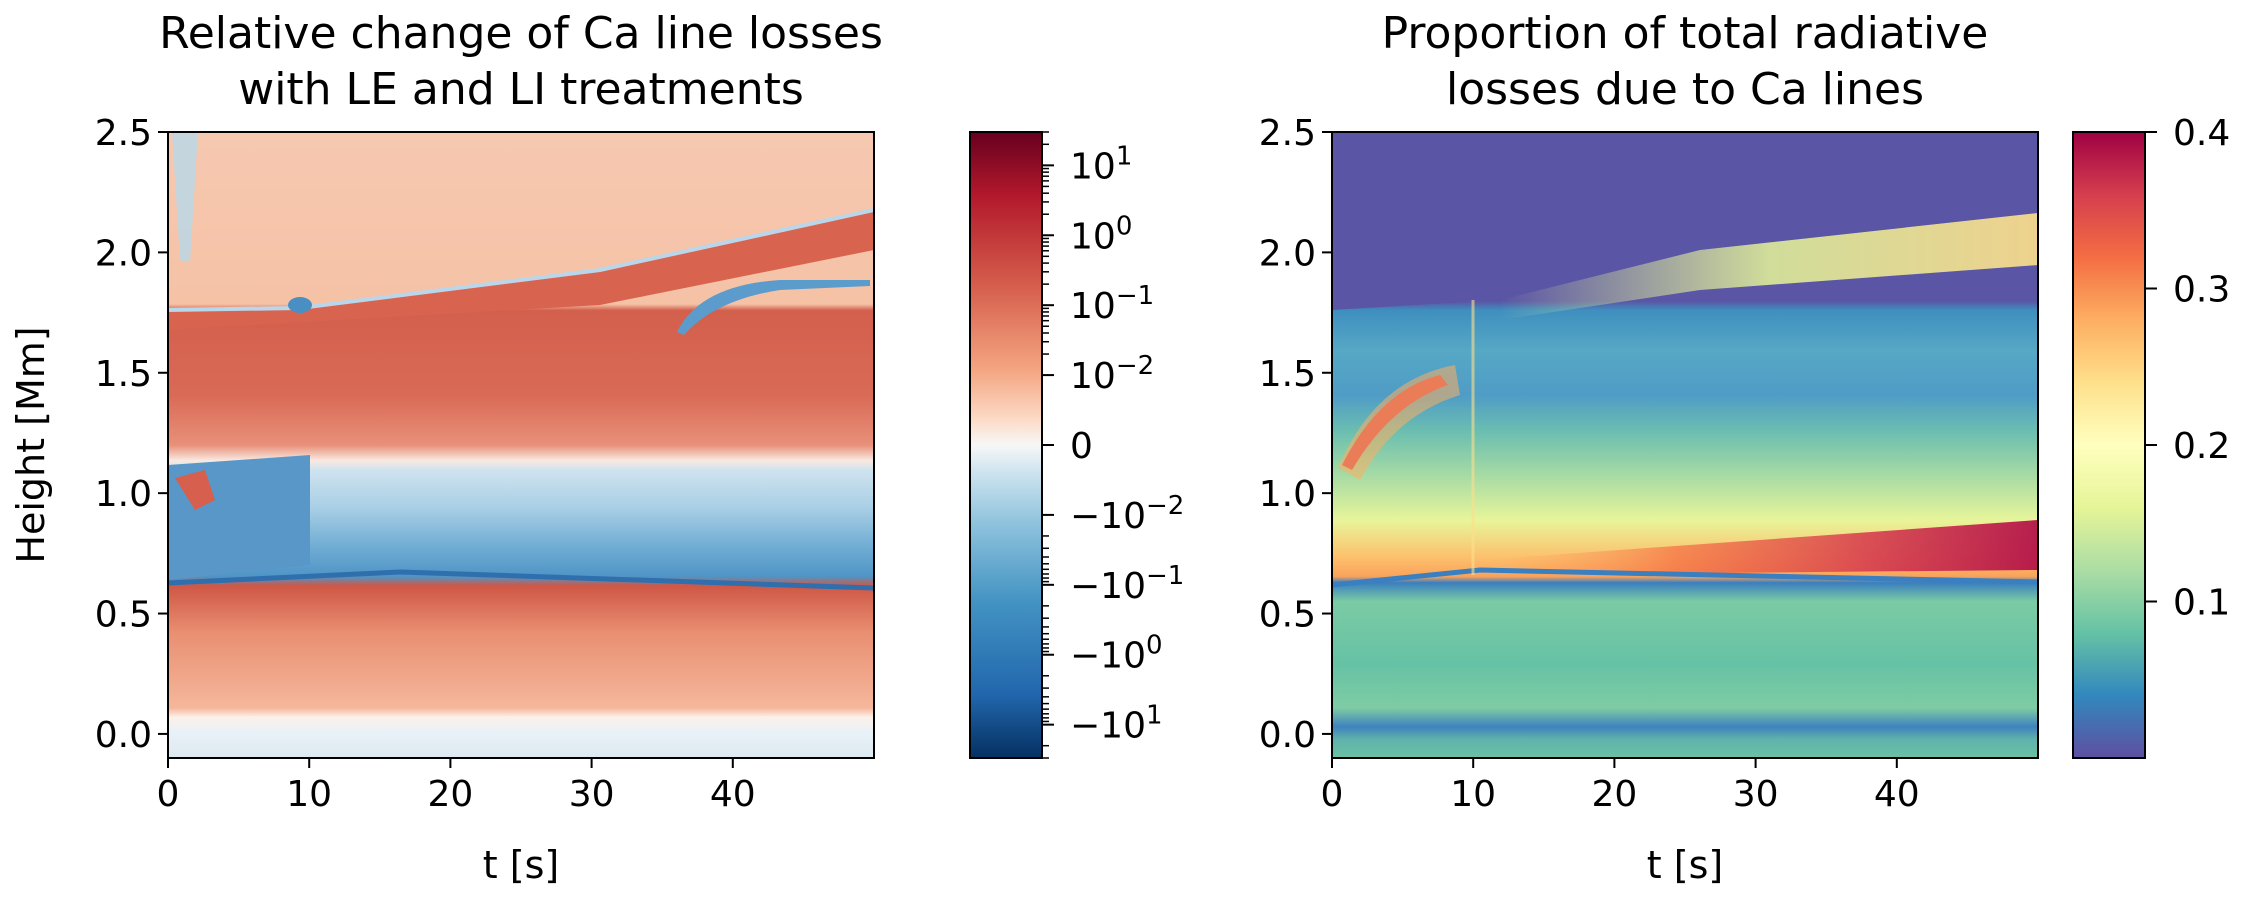 The width and height of the screenshot is (2250, 900). I want to click on colorbar-tick-label: 0.4, so click(2201, 133).